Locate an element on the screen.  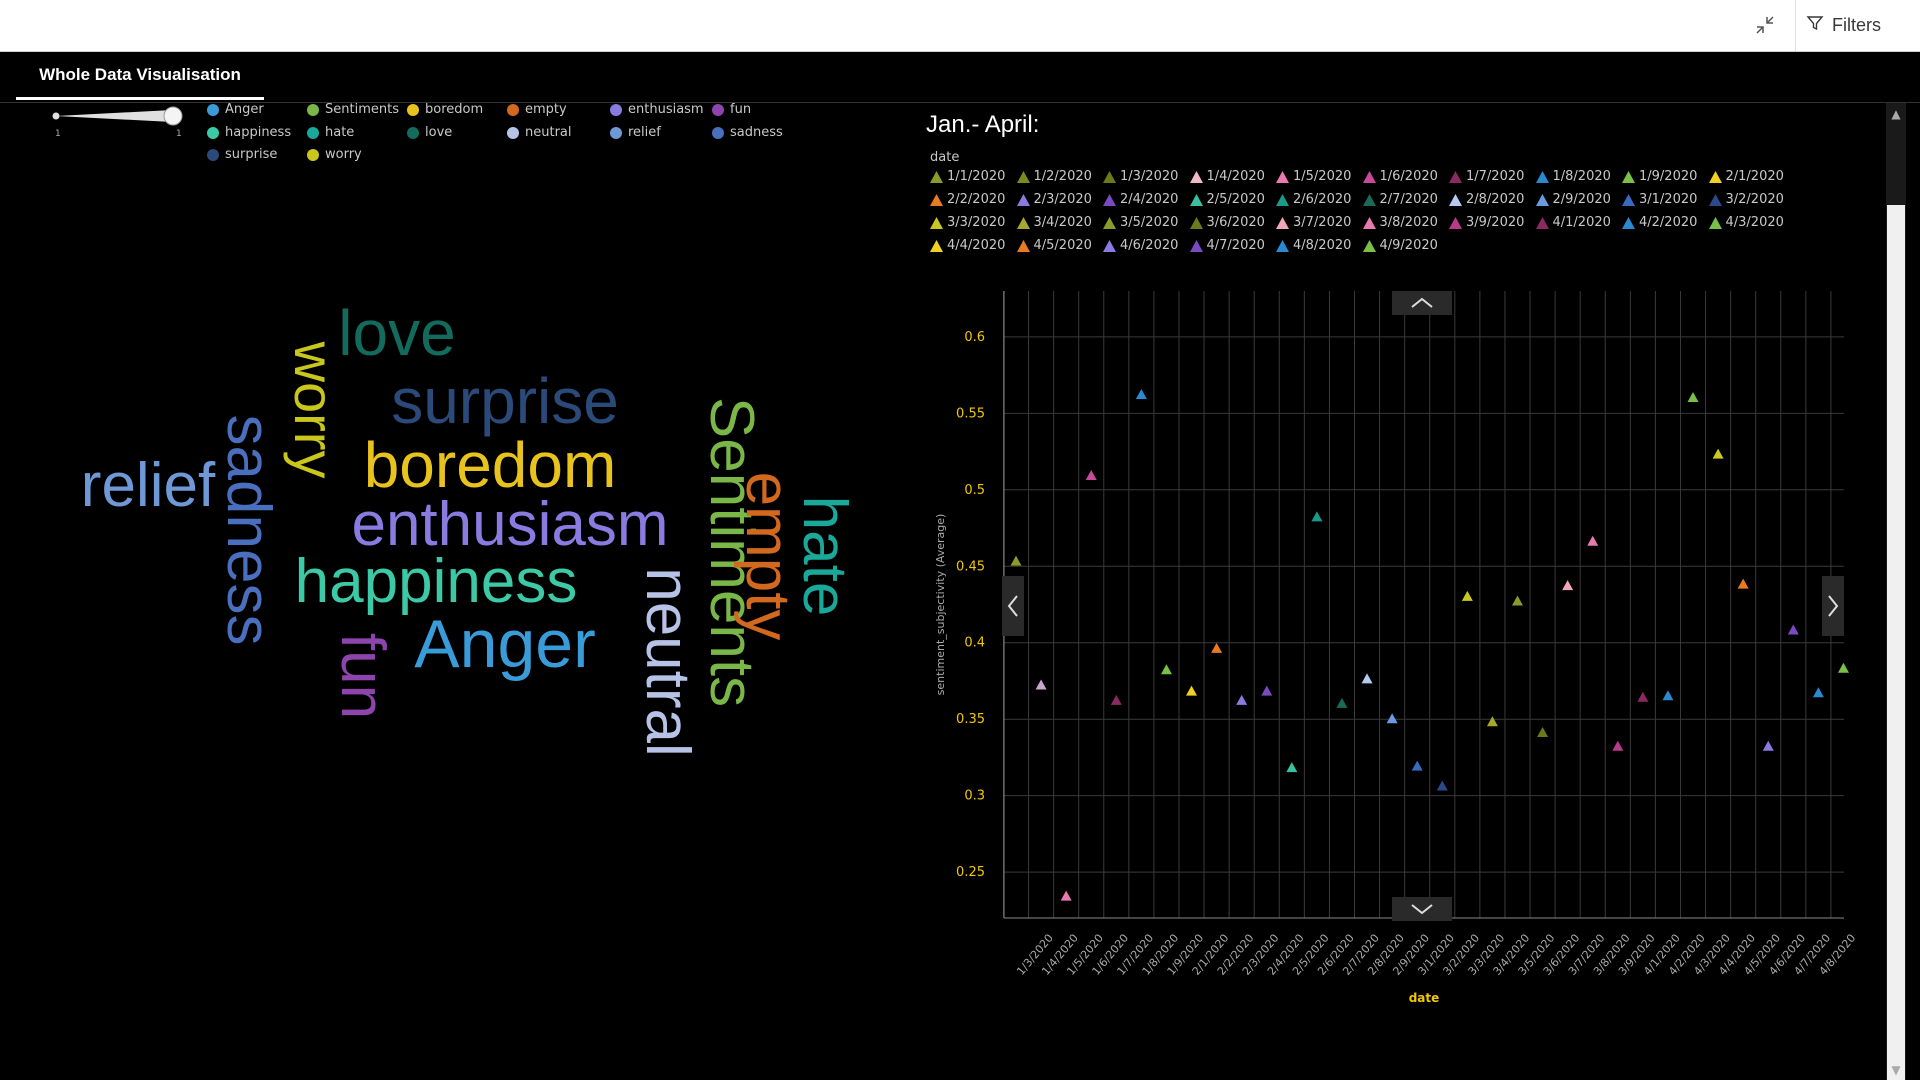
date-legend-item: 3/4/2020 is located at coordinates (1054, 222).